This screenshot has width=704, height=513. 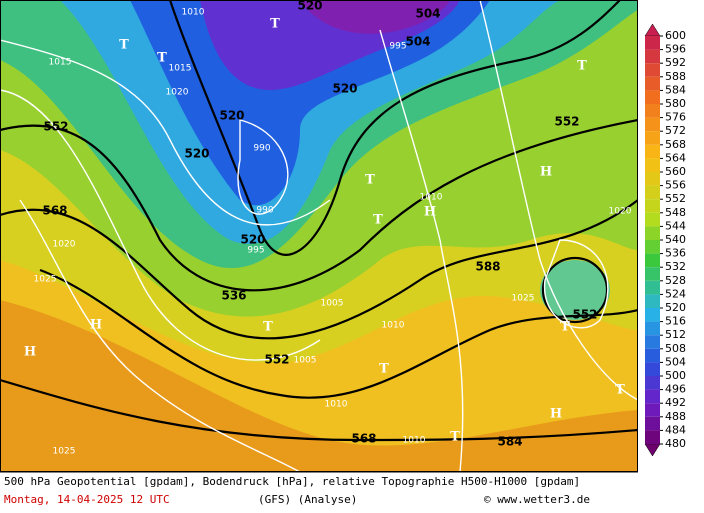 I want to click on colorbar-label: 536, so click(x=675, y=253).